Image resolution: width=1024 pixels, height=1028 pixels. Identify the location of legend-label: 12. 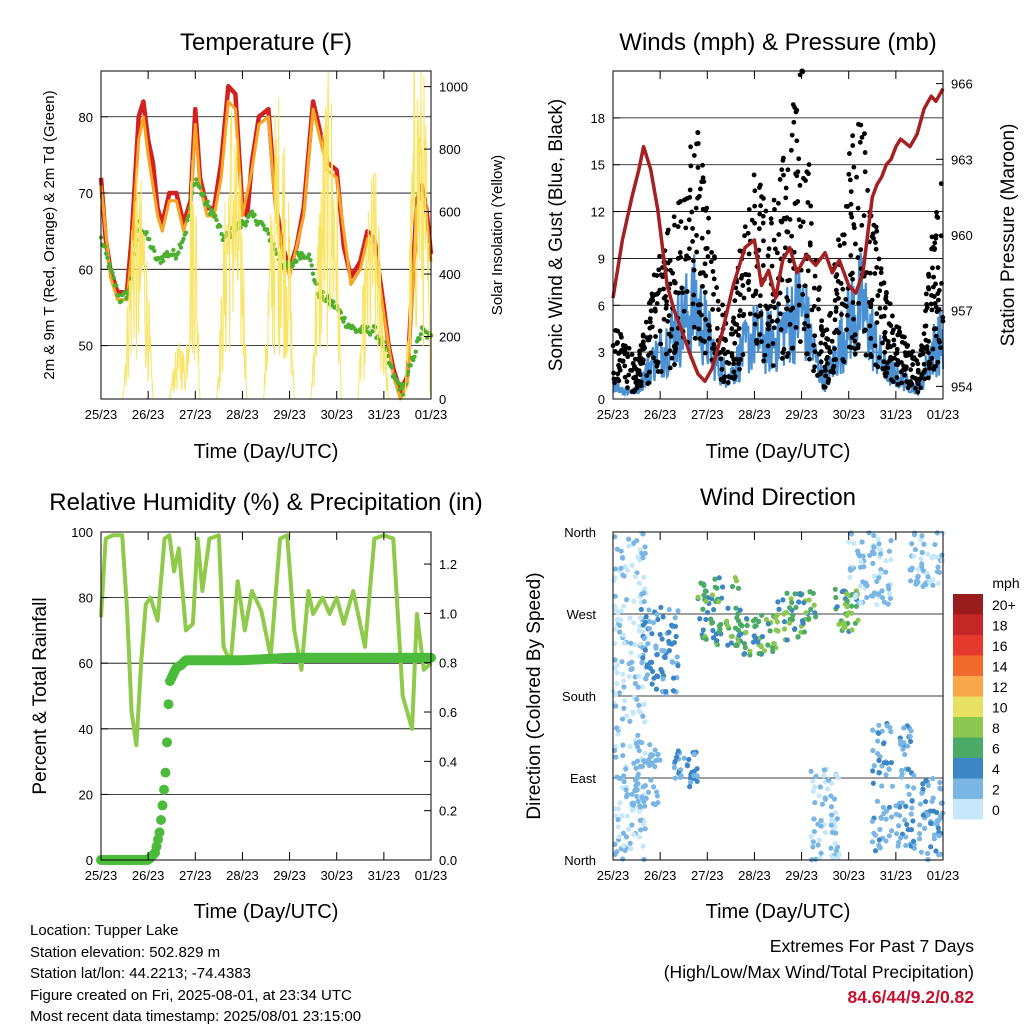
(1000, 687).